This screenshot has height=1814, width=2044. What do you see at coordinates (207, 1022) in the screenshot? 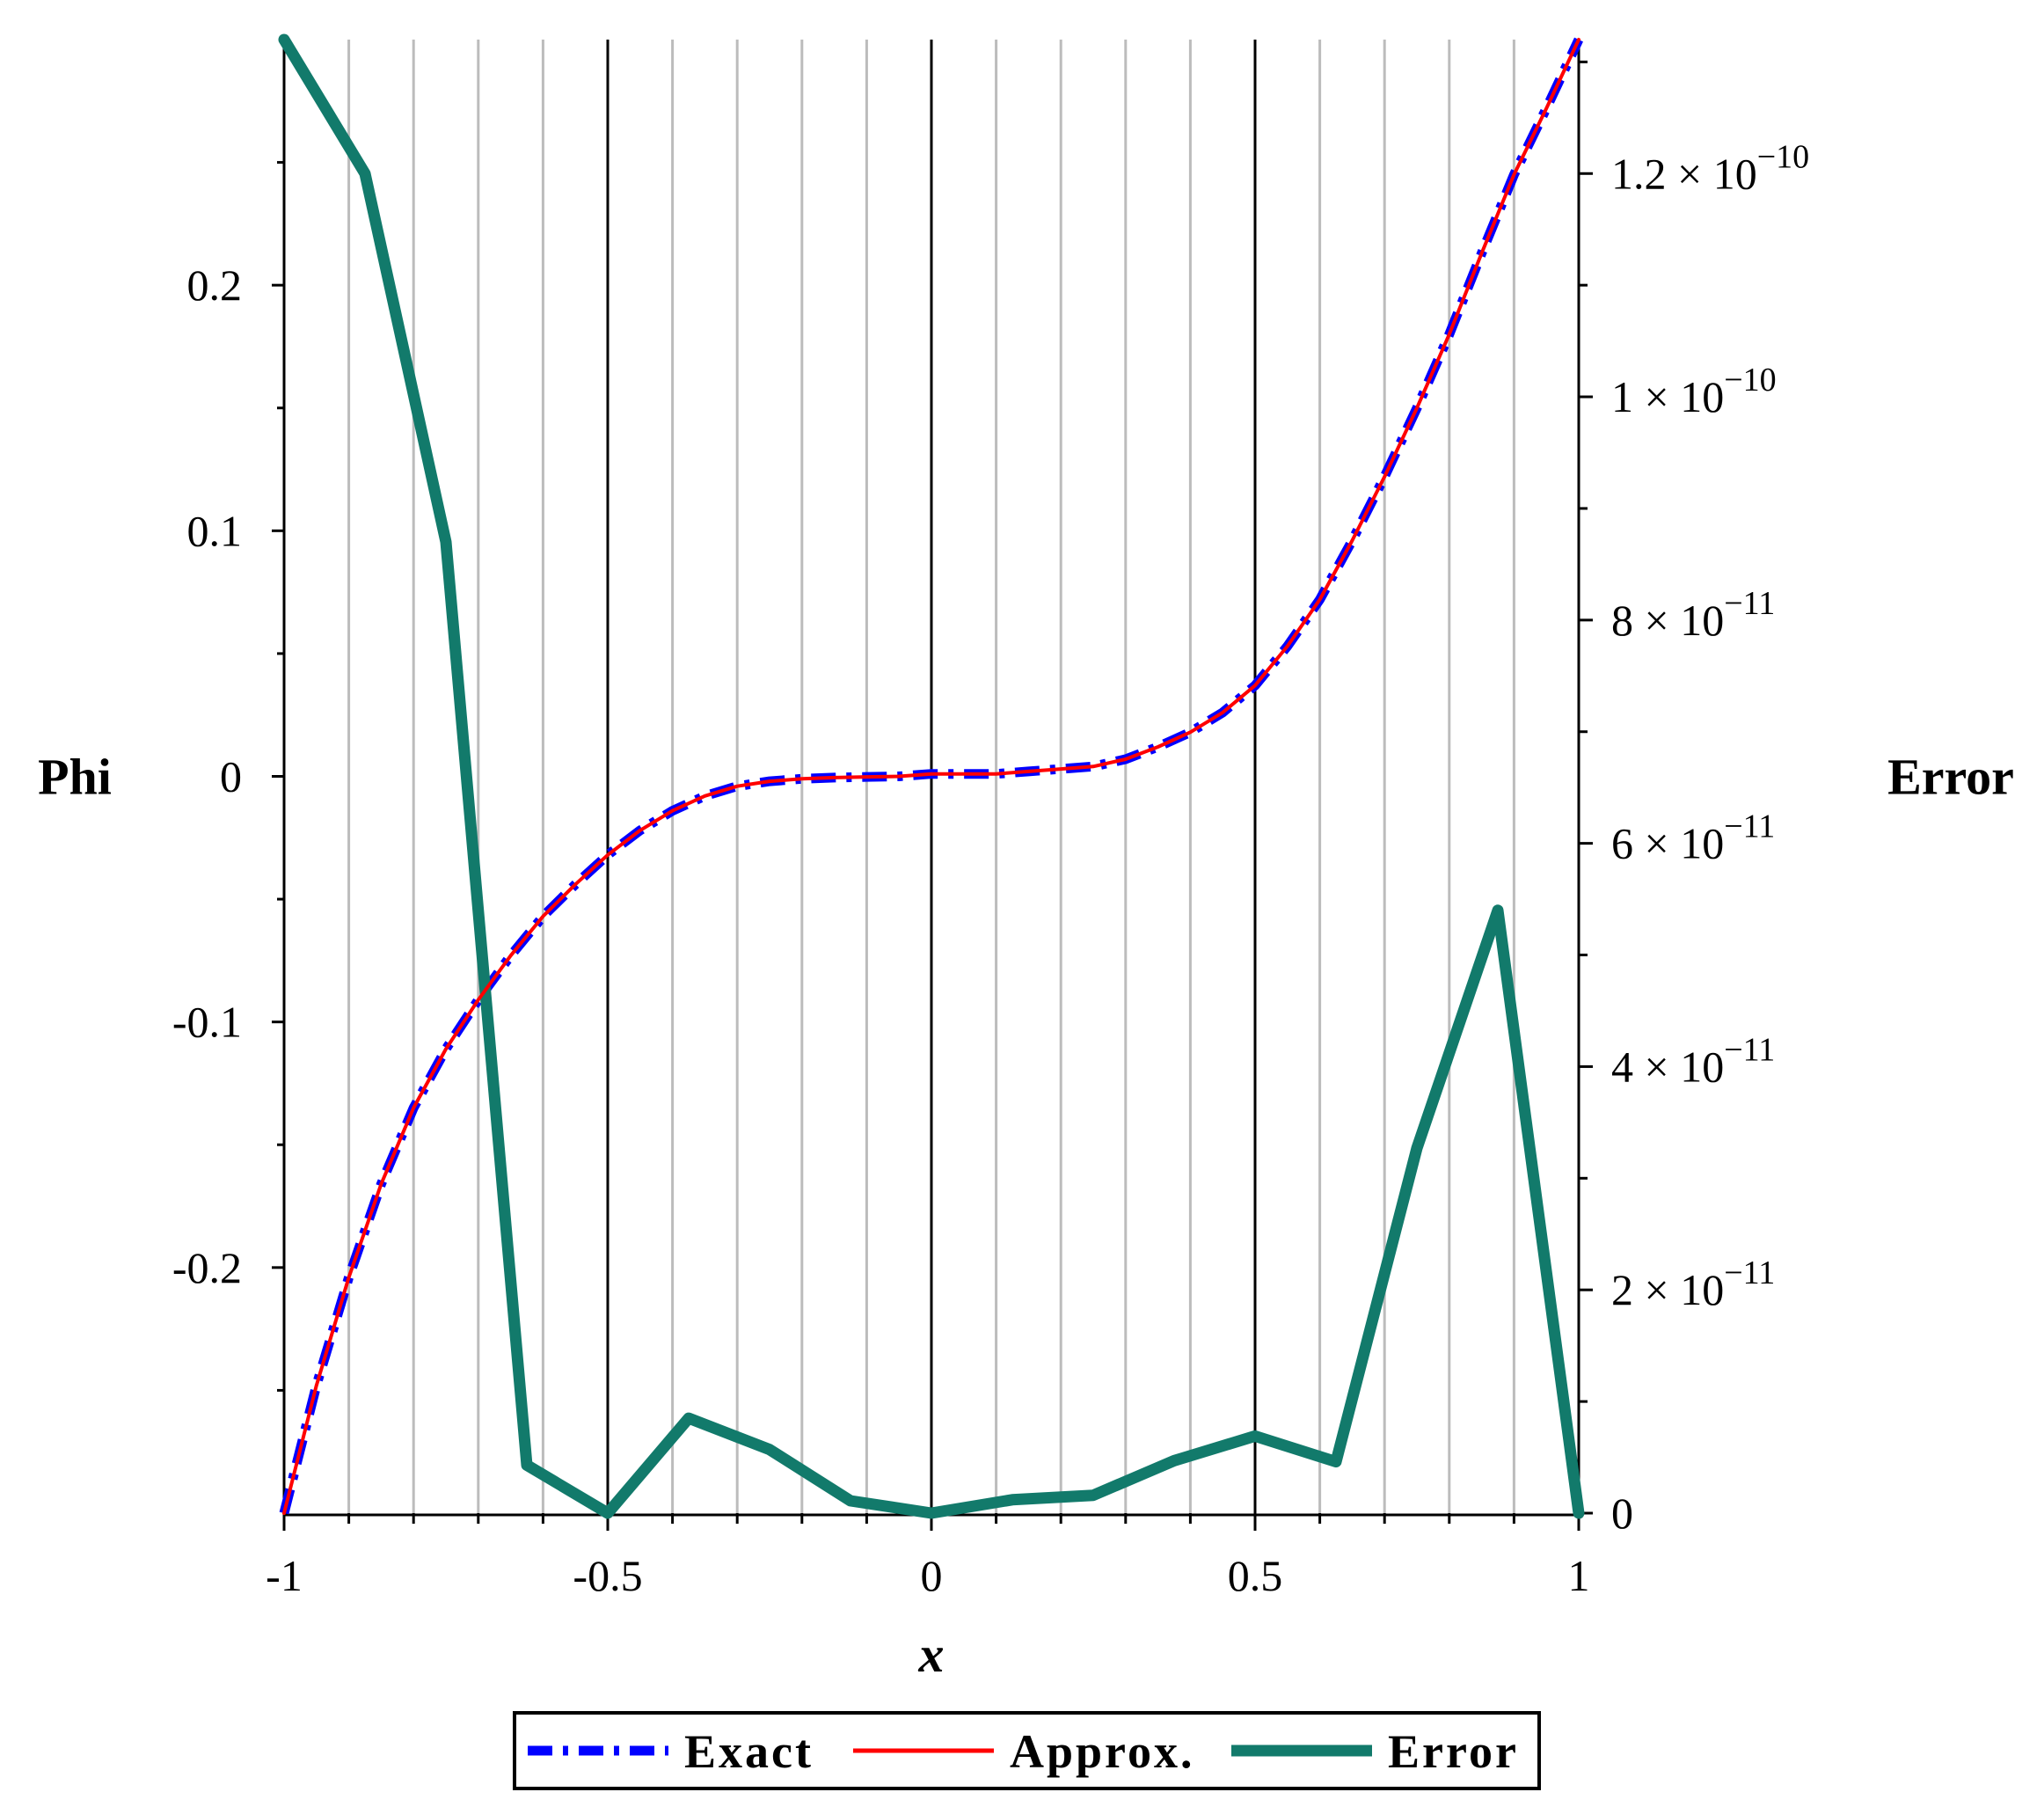
I see `y-tick-label: -0.1` at bounding box center [207, 1022].